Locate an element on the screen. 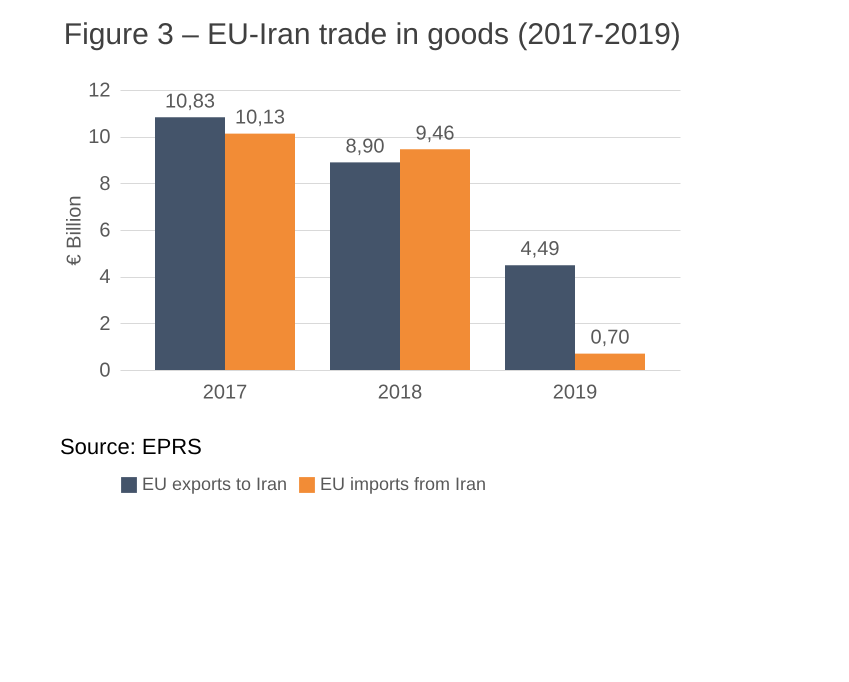 The width and height of the screenshot is (849, 682). y-tick-label: 6 is located at coordinates (104, 231).